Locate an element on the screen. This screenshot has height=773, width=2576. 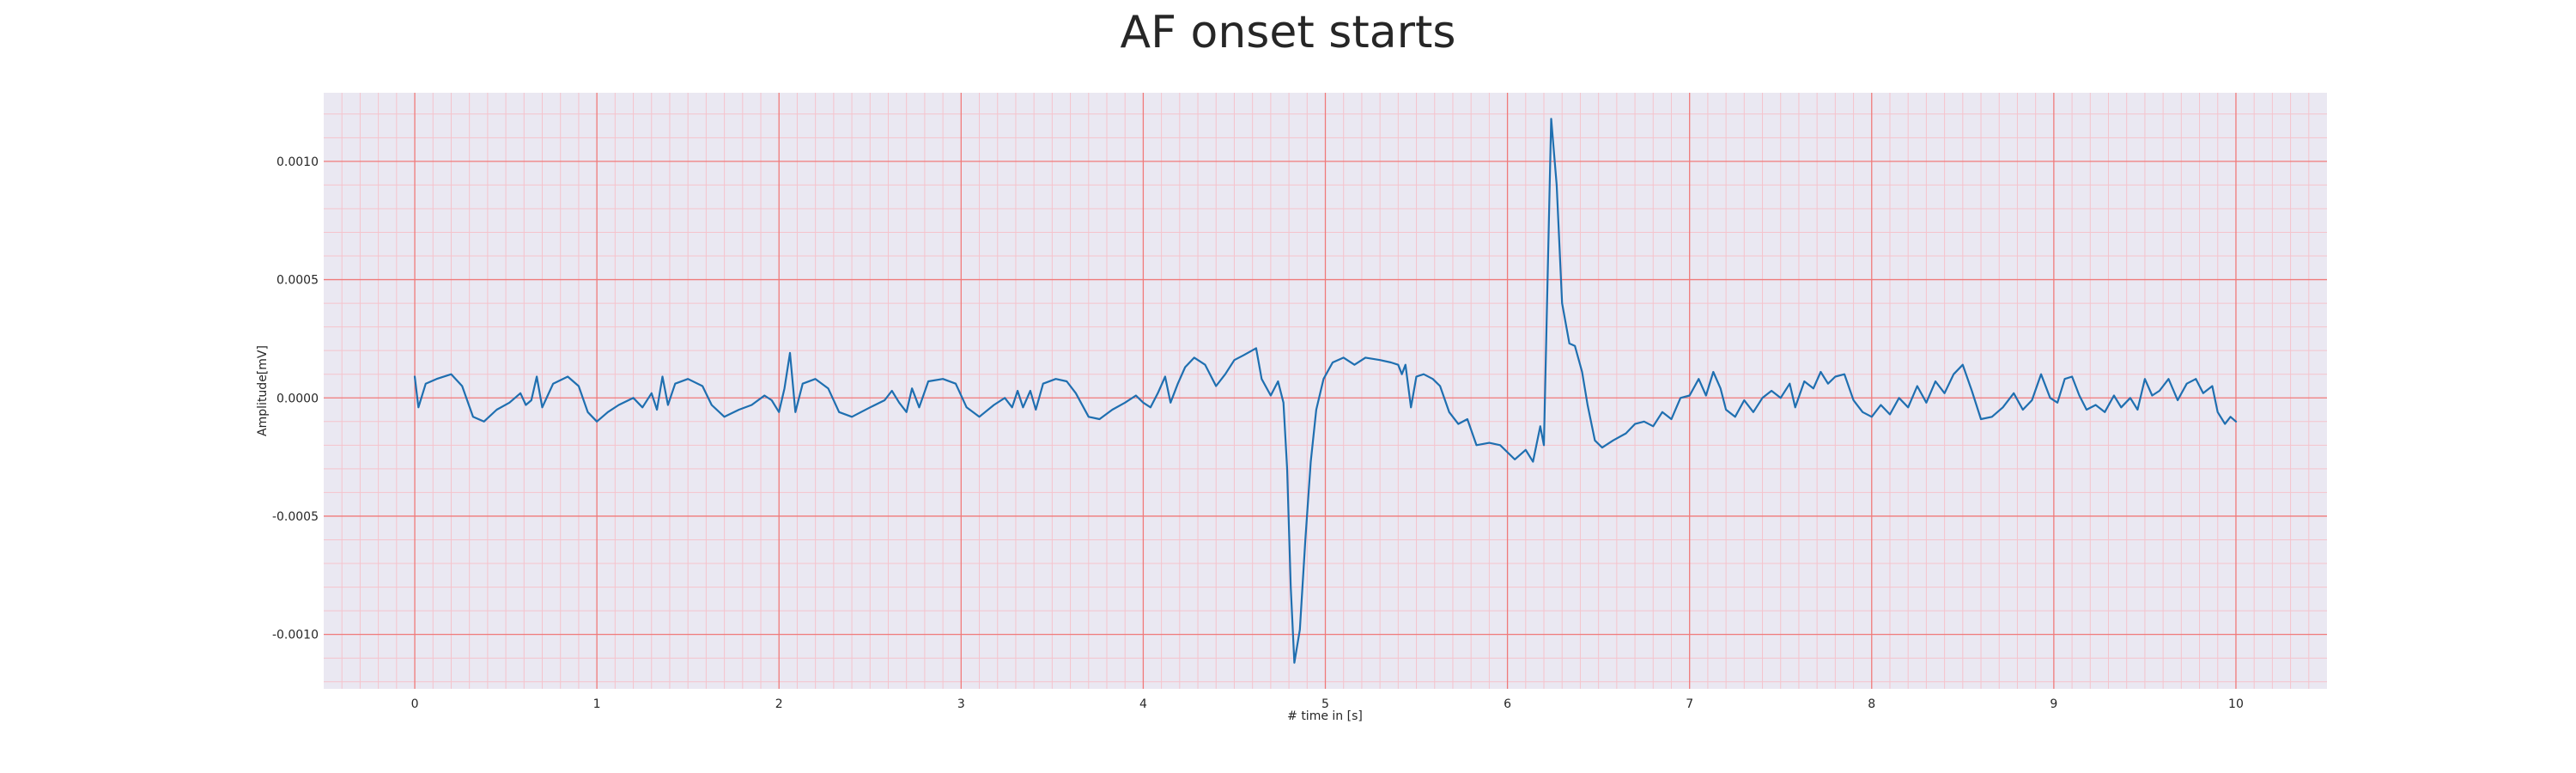
x-tick-label: 5 is located at coordinates (1325, 704).